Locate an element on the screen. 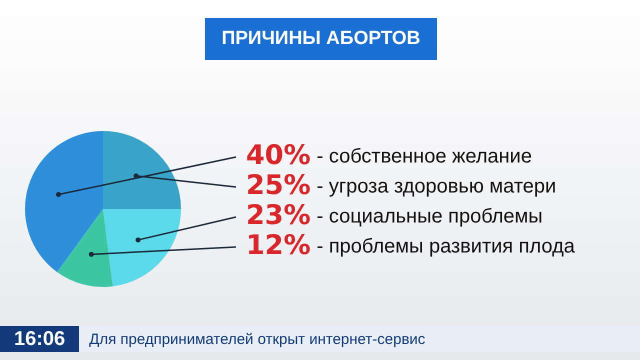  slice-label: - социальные проблемы is located at coordinates (429, 217).